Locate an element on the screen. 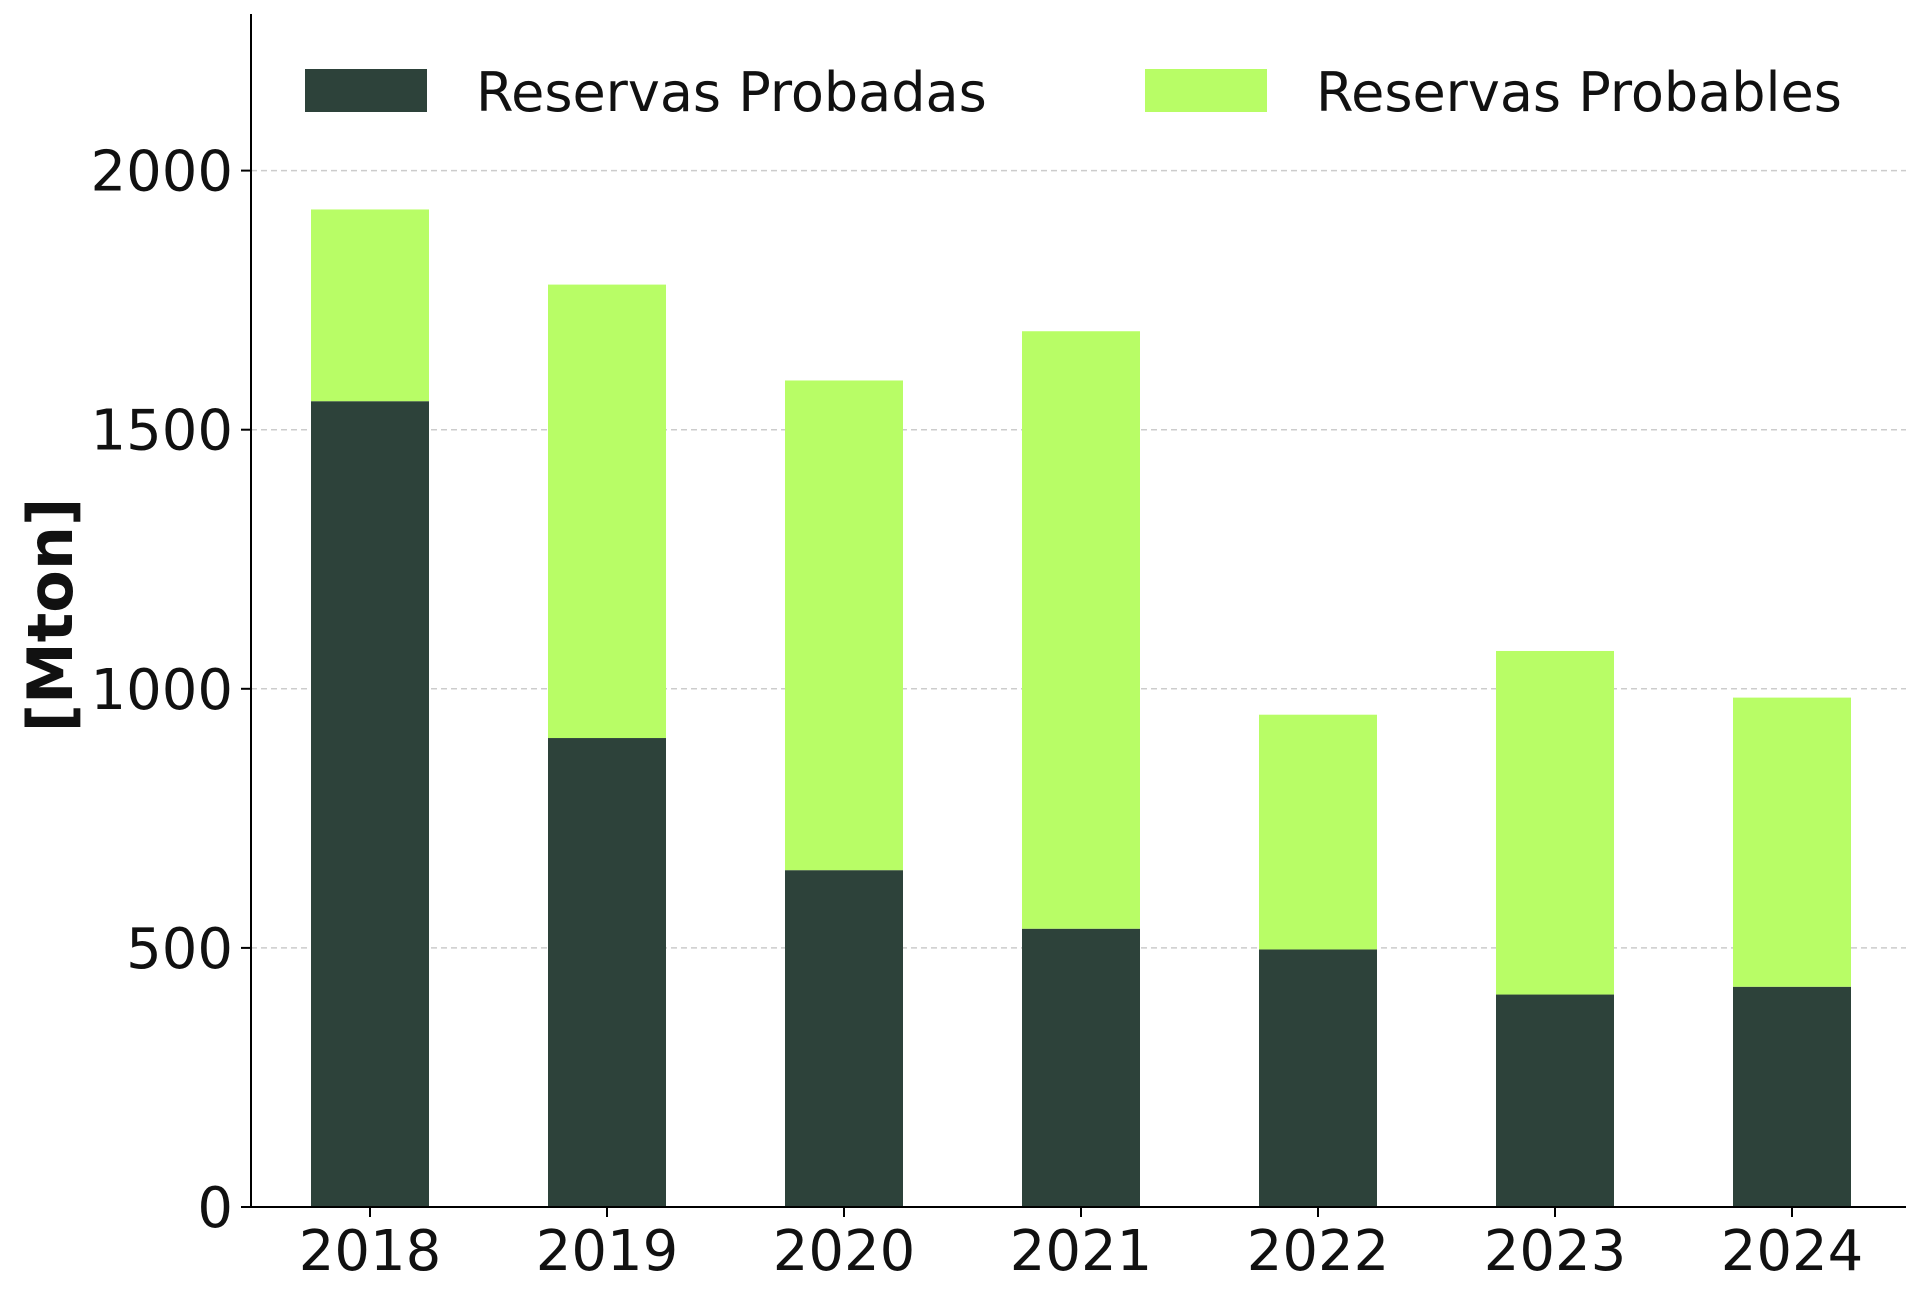  y-ticks: 0 500 1000 1500 2000 is located at coordinates (170, 690).